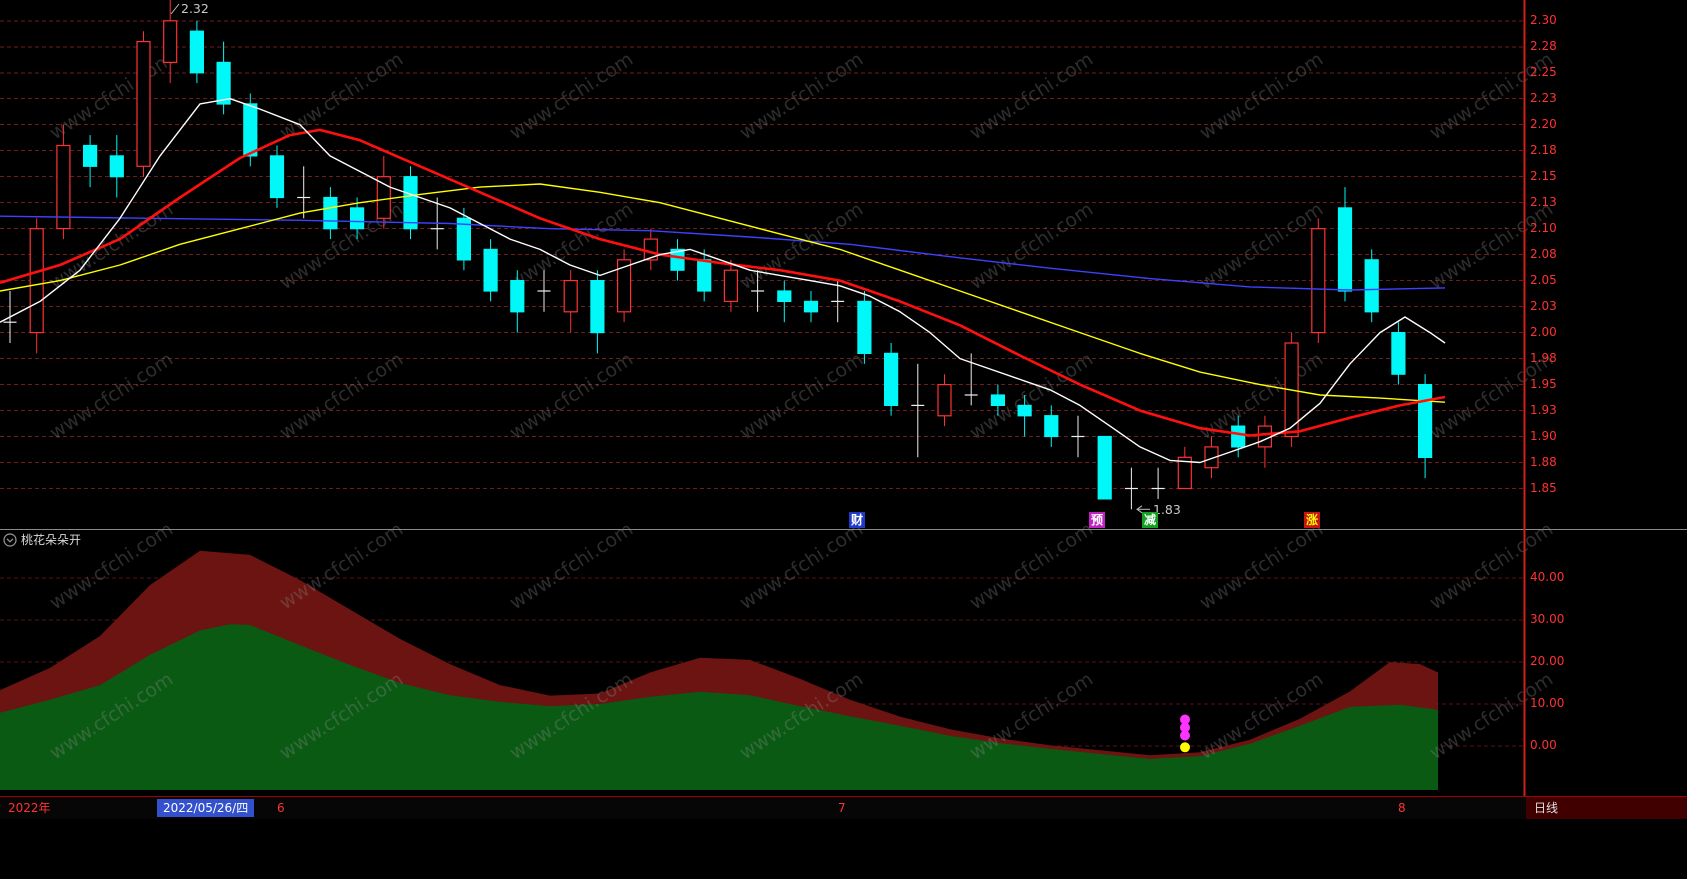  I want to click on event-marker: 预, so click(1097, 520).